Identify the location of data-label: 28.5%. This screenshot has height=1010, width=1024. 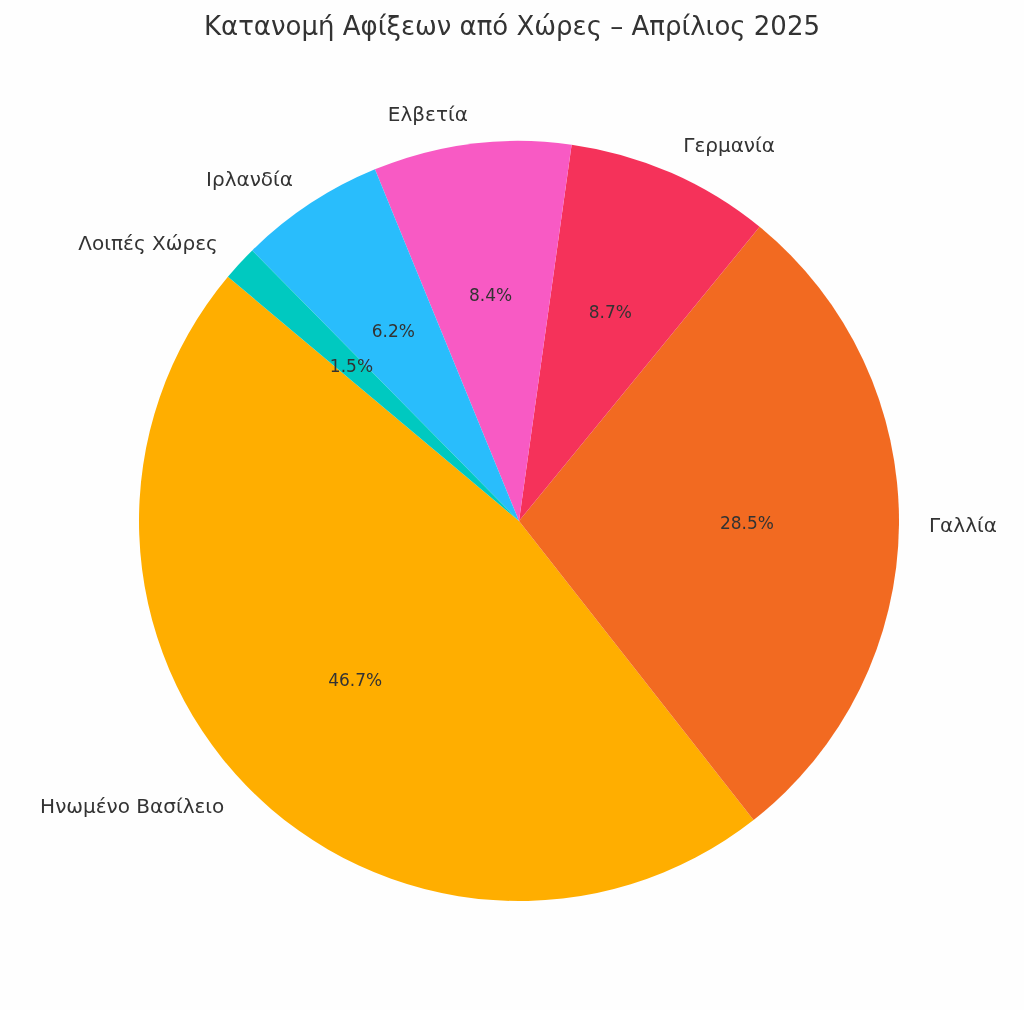
(746, 523).